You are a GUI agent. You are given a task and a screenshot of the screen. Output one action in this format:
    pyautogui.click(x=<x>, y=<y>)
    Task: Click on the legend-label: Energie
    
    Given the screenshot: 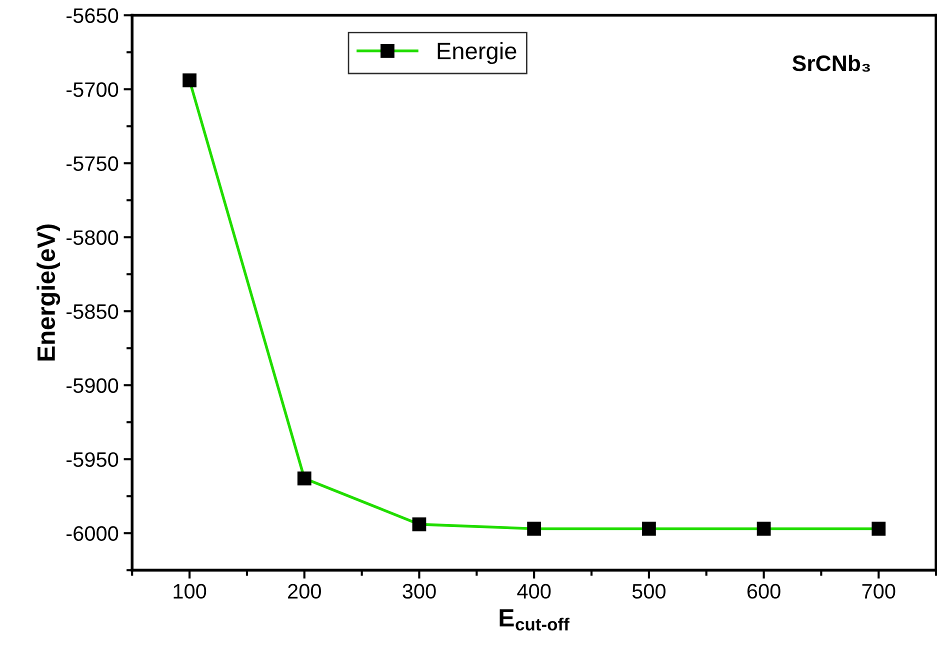 What is the action you would take?
    pyautogui.click(x=477, y=53)
    